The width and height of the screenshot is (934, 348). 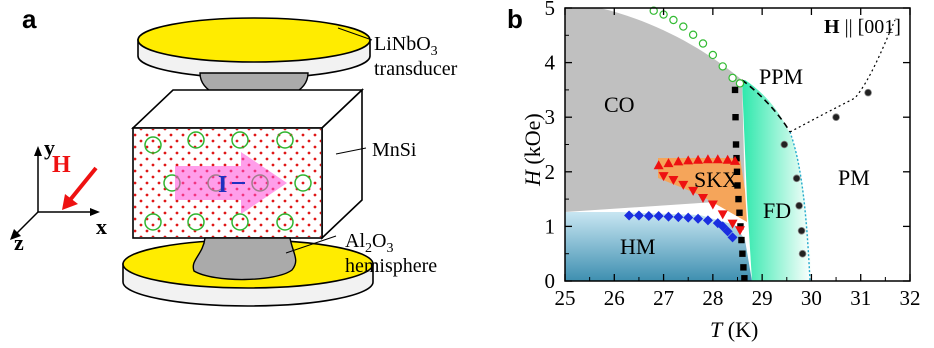 What do you see at coordinates (550, 172) in the screenshot?
I see `y-tick-label: 2` at bounding box center [550, 172].